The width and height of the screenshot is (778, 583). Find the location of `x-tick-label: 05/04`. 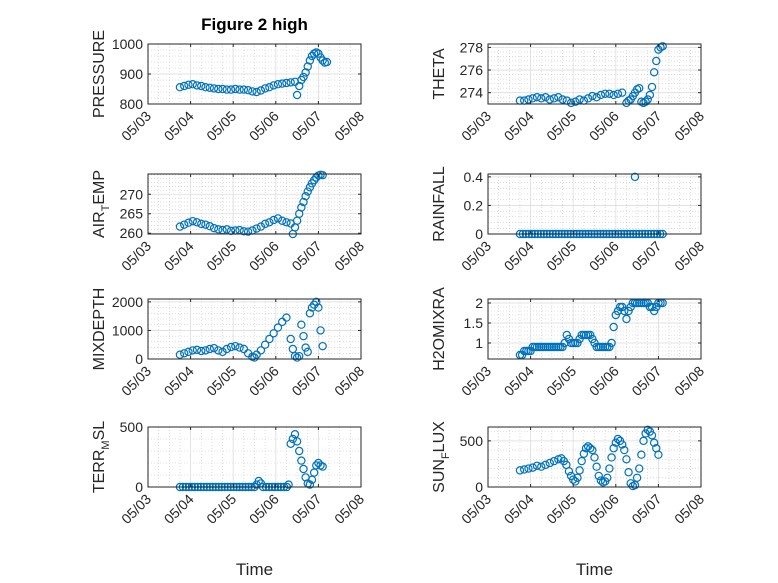

x-tick-label: 05/04 is located at coordinates (179, 256).